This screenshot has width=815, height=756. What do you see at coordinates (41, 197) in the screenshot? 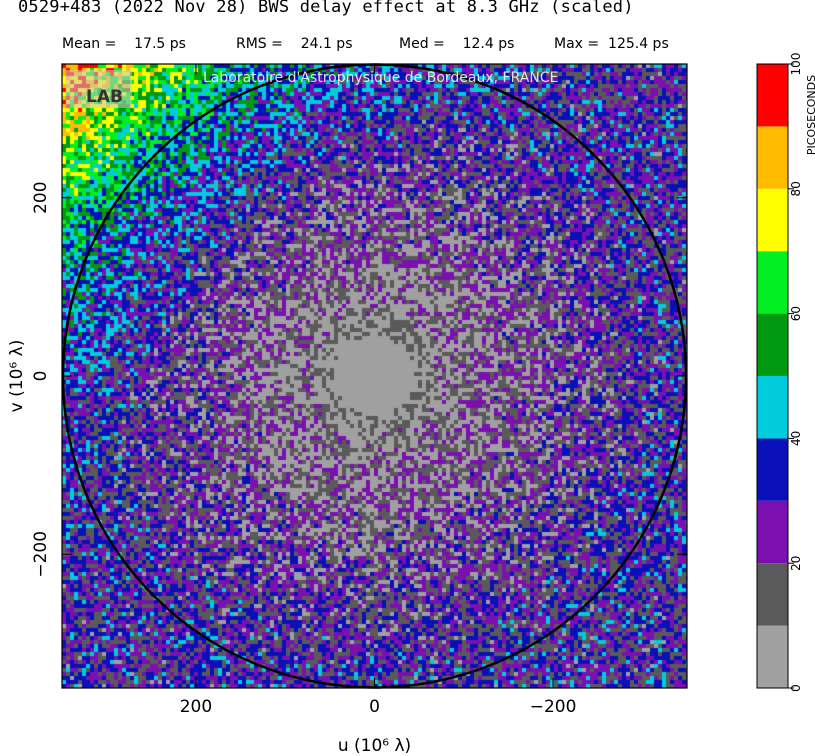
I see `y-tick-label: 200` at bounding box center [41, 197].